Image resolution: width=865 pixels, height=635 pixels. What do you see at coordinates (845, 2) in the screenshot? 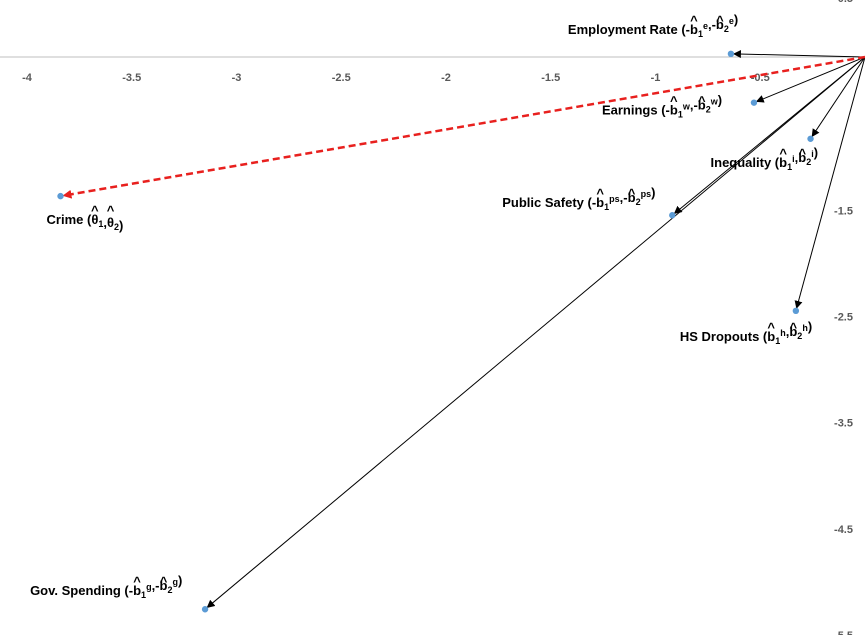
I see `y-tick-label: 0.5` at bounding box center [845, 2].